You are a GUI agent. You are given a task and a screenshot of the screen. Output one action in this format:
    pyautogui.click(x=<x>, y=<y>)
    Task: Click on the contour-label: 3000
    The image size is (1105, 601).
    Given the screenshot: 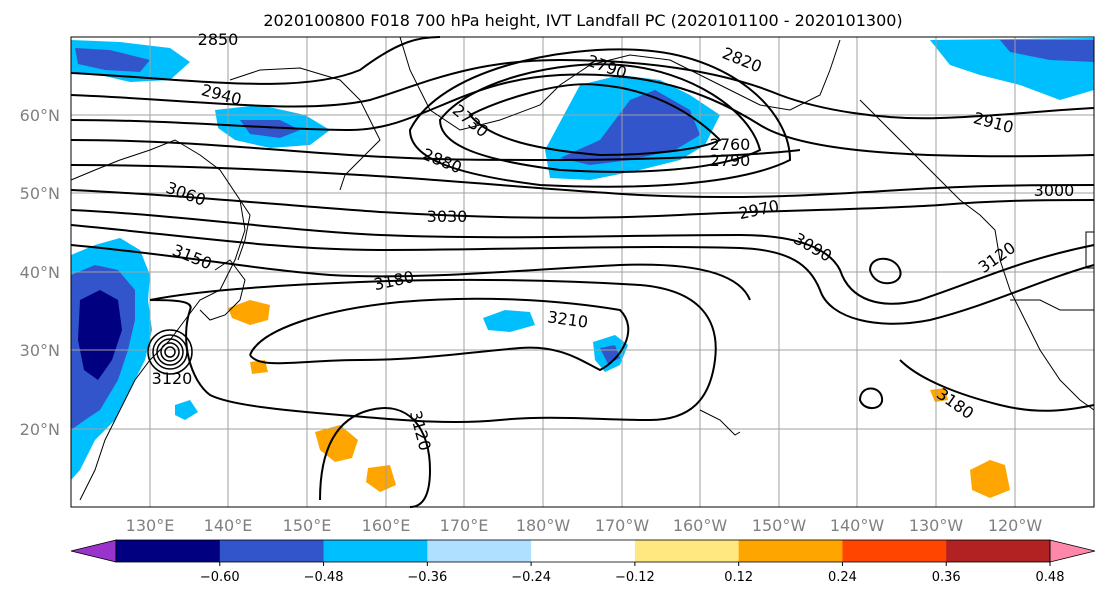 What is the action you would take?
    pyautogui.click(x=1054, y=190)
    